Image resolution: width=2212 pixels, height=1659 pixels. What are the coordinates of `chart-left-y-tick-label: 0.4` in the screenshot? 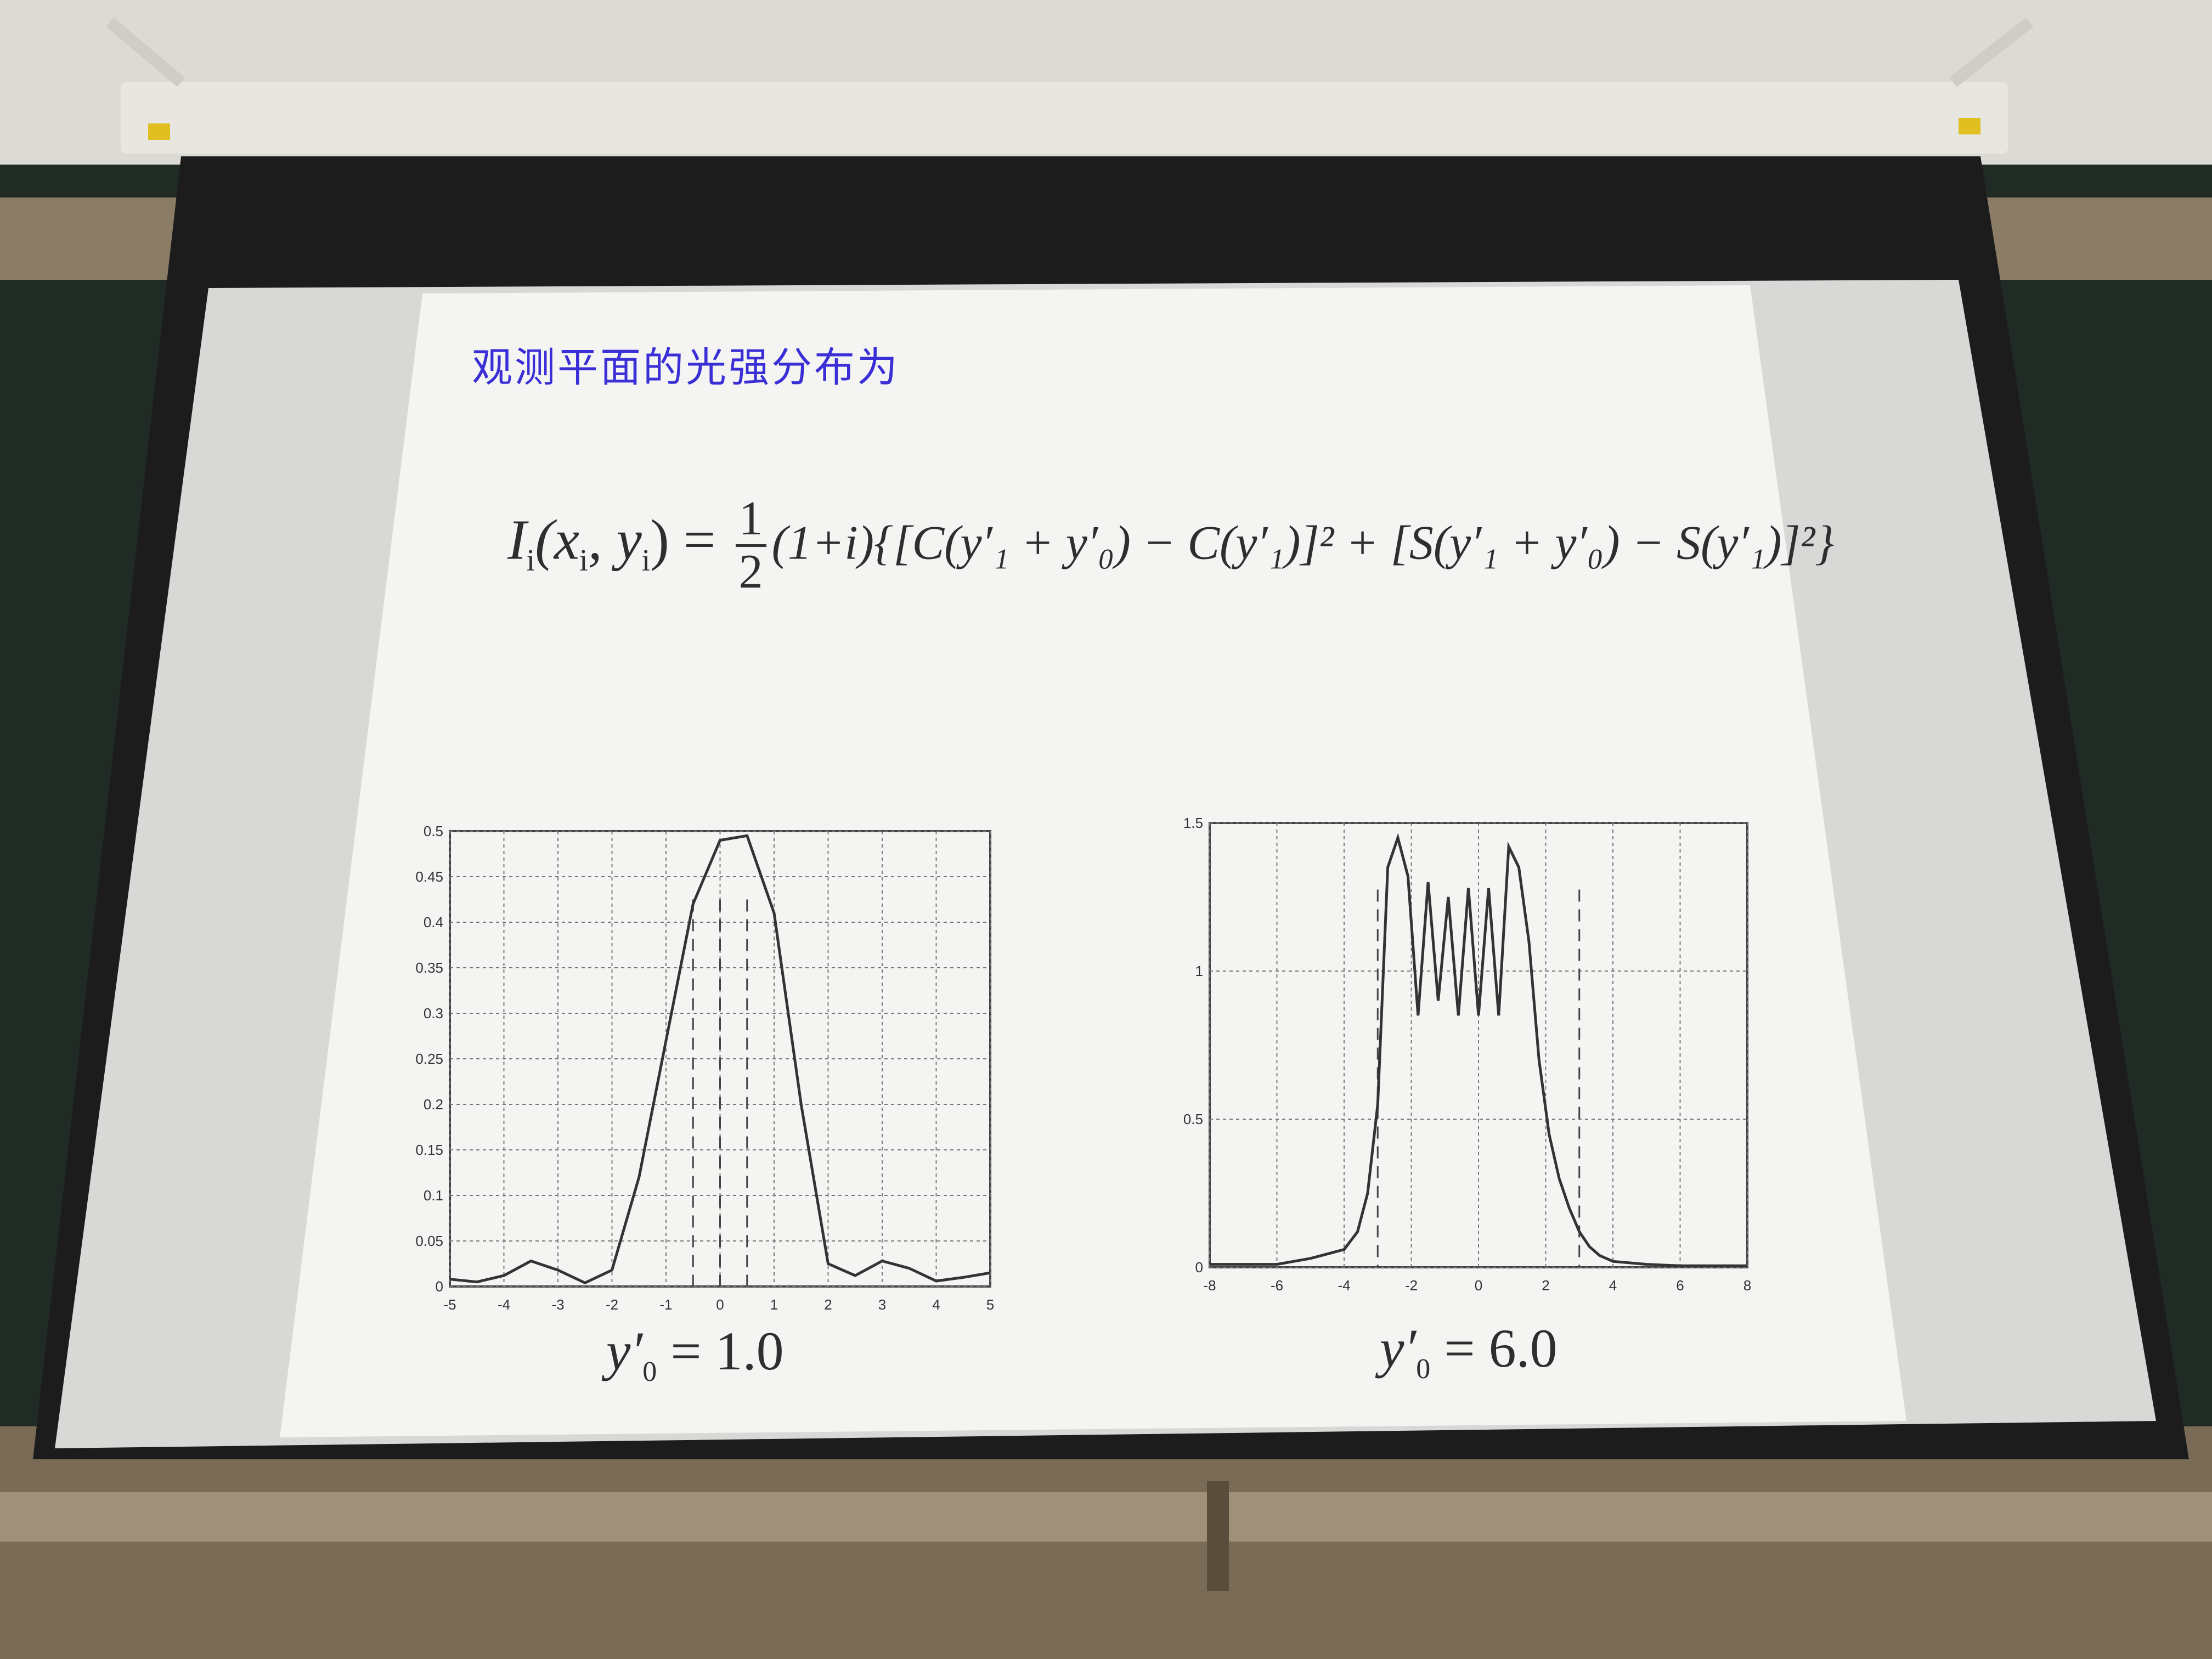 It's located at (434, 922).